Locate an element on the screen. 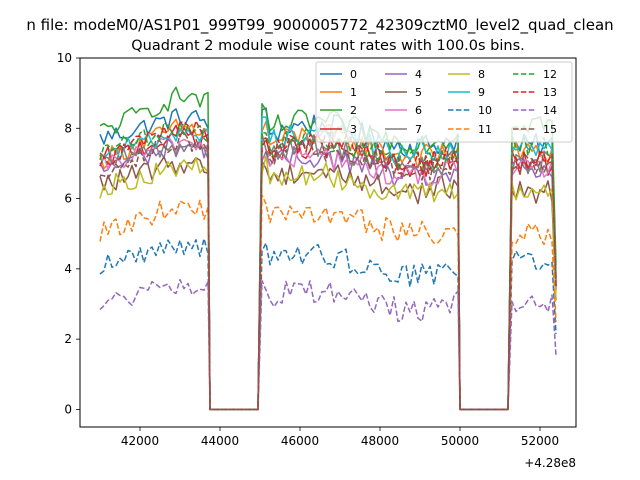  legend-label-3: 3 is located at coordinates (353, 129).